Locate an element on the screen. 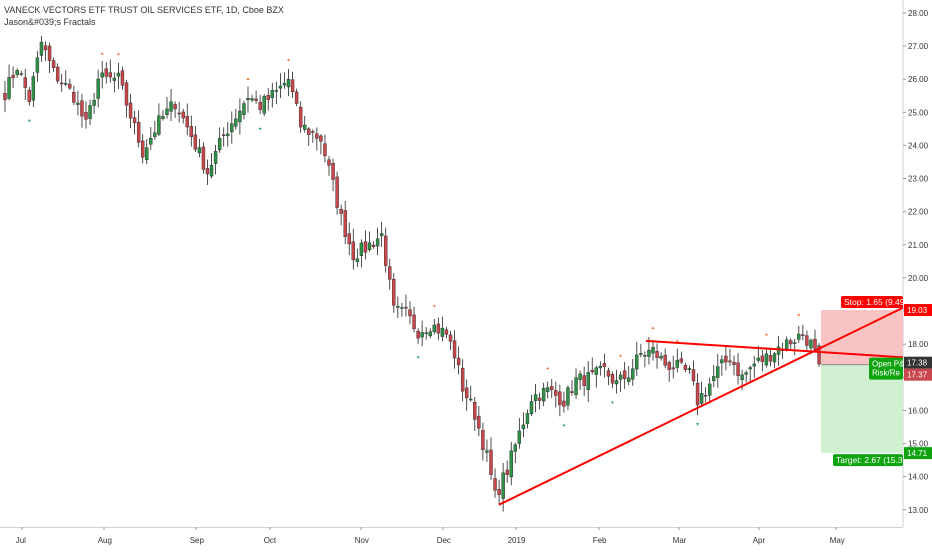  resistance-trendline is located at coordinates (774, 349).